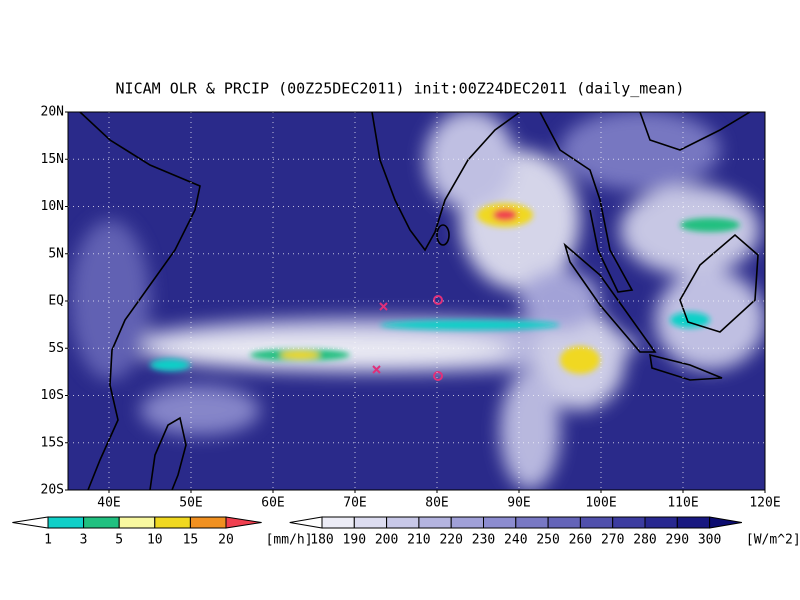 This screenshot has width=800, height=600. I want to click on lon-label: 100E, so click(600, 503).